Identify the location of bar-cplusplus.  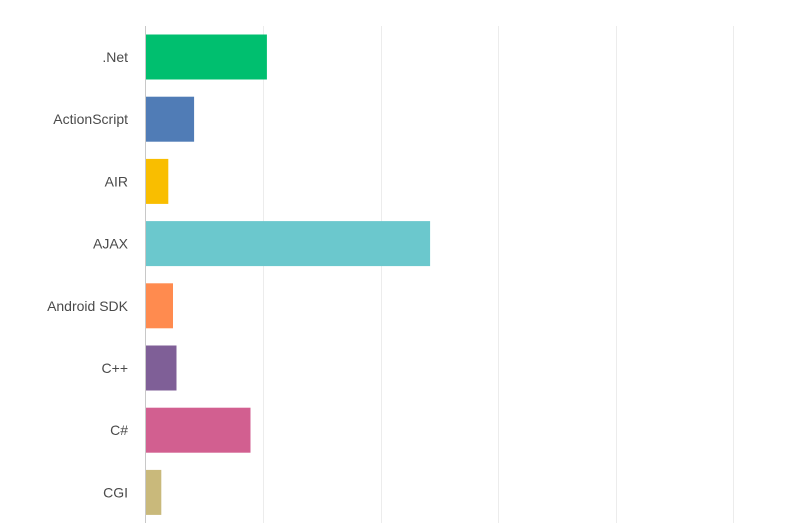
(161, 368).